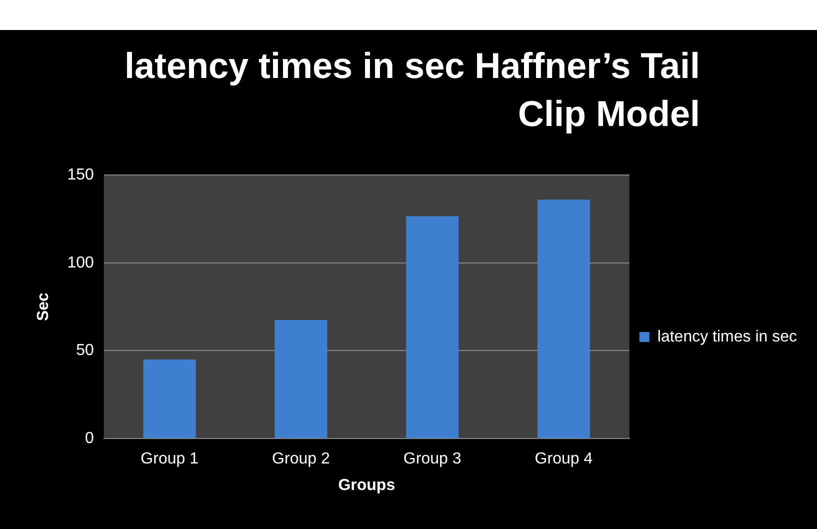 The image size is (817, 529). I want to click on y-tick-label: 0, so click(89, 439).